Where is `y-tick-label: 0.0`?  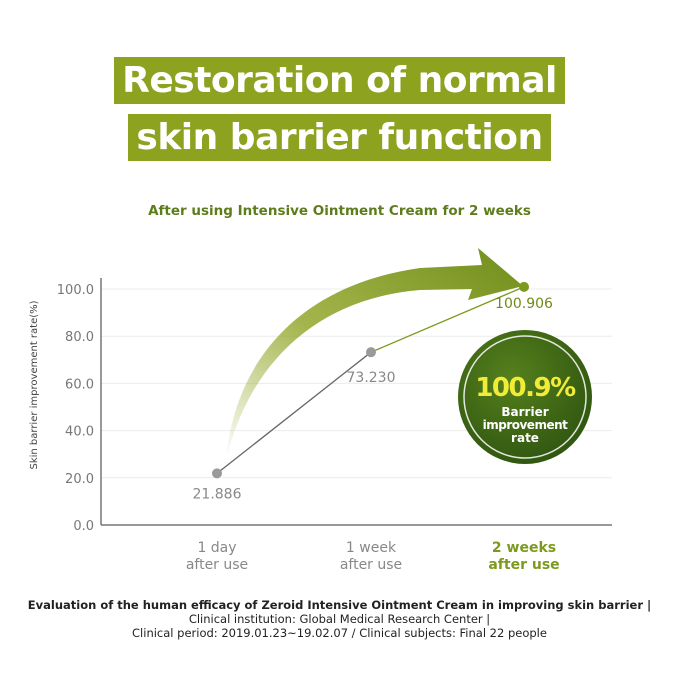 y-tick-label: 0.0 is located at coordinates (83, 526).